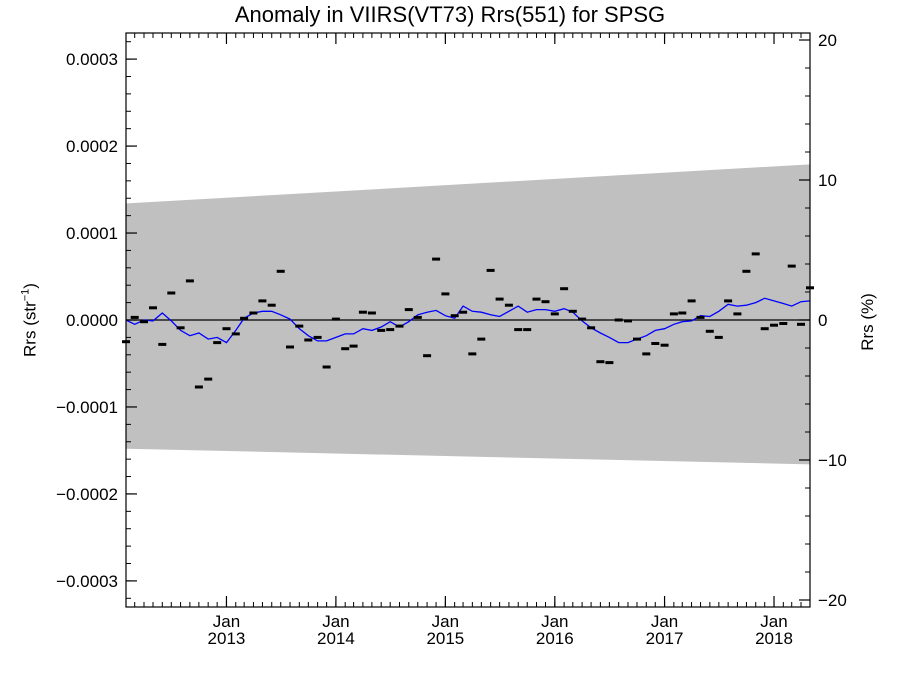 This screenshot has height=675, width=900. Describe the element at coordinates (335, 621) in the screenshot. I see `x-tick-month-1: Jan` at that location.